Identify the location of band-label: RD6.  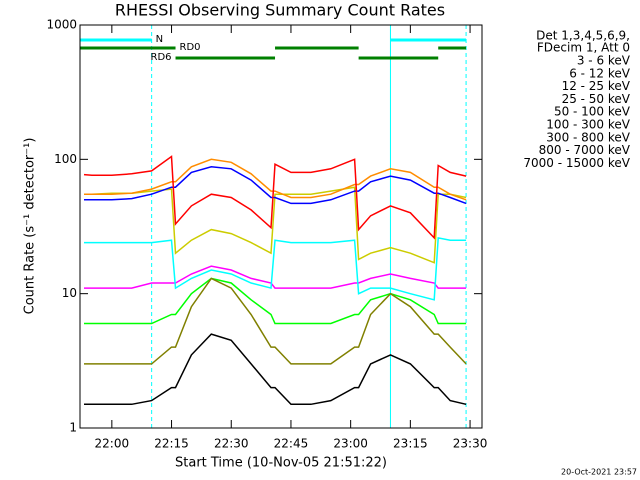
(161, 57).